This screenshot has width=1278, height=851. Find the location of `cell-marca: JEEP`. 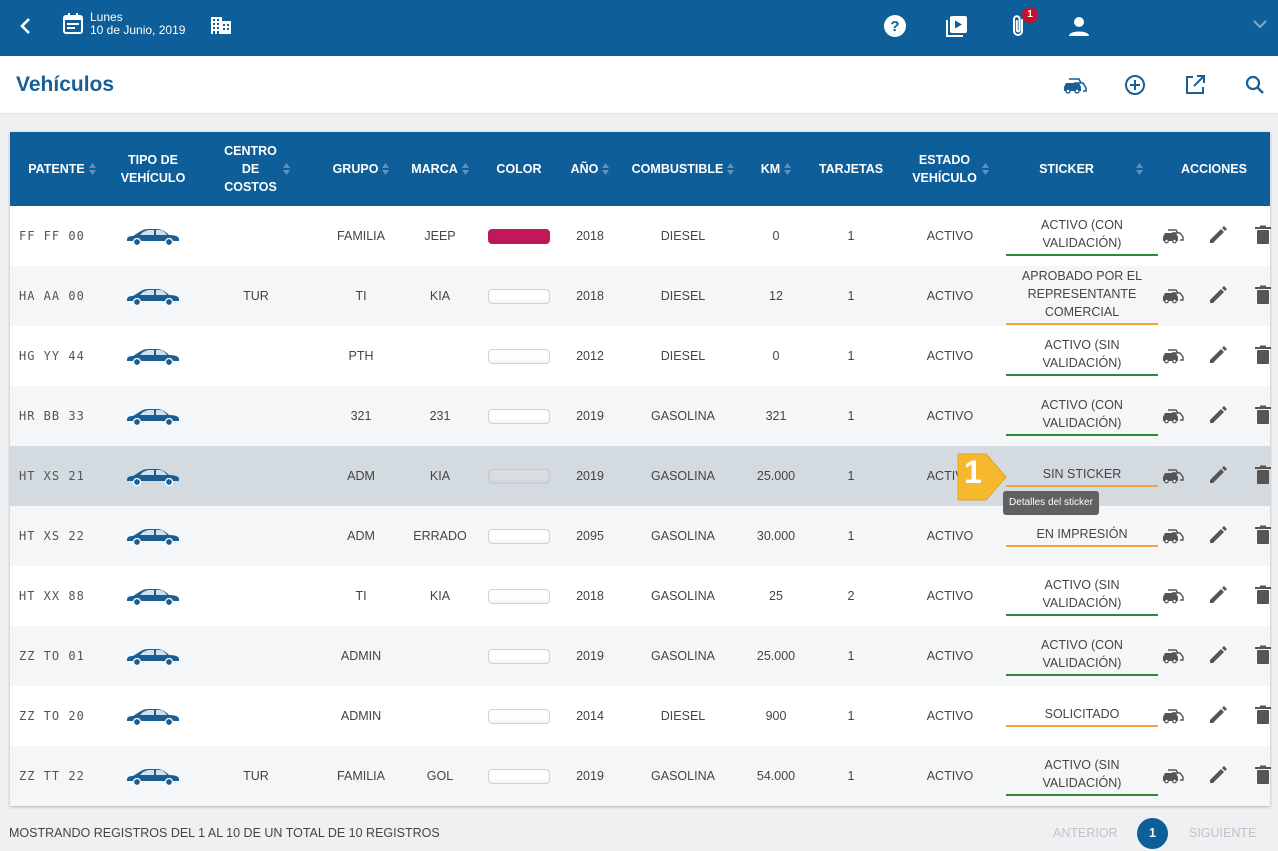

cell-marca: JEEP is located at coordinates (440, 236).